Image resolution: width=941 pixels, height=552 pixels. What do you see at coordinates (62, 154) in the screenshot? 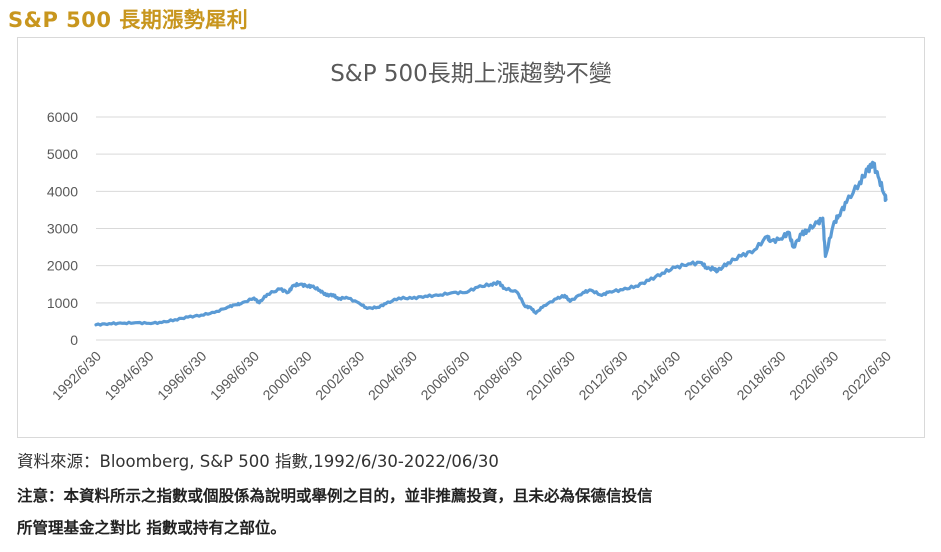
I see `y-tick-label: 5000` at bounding box center [62, 154].